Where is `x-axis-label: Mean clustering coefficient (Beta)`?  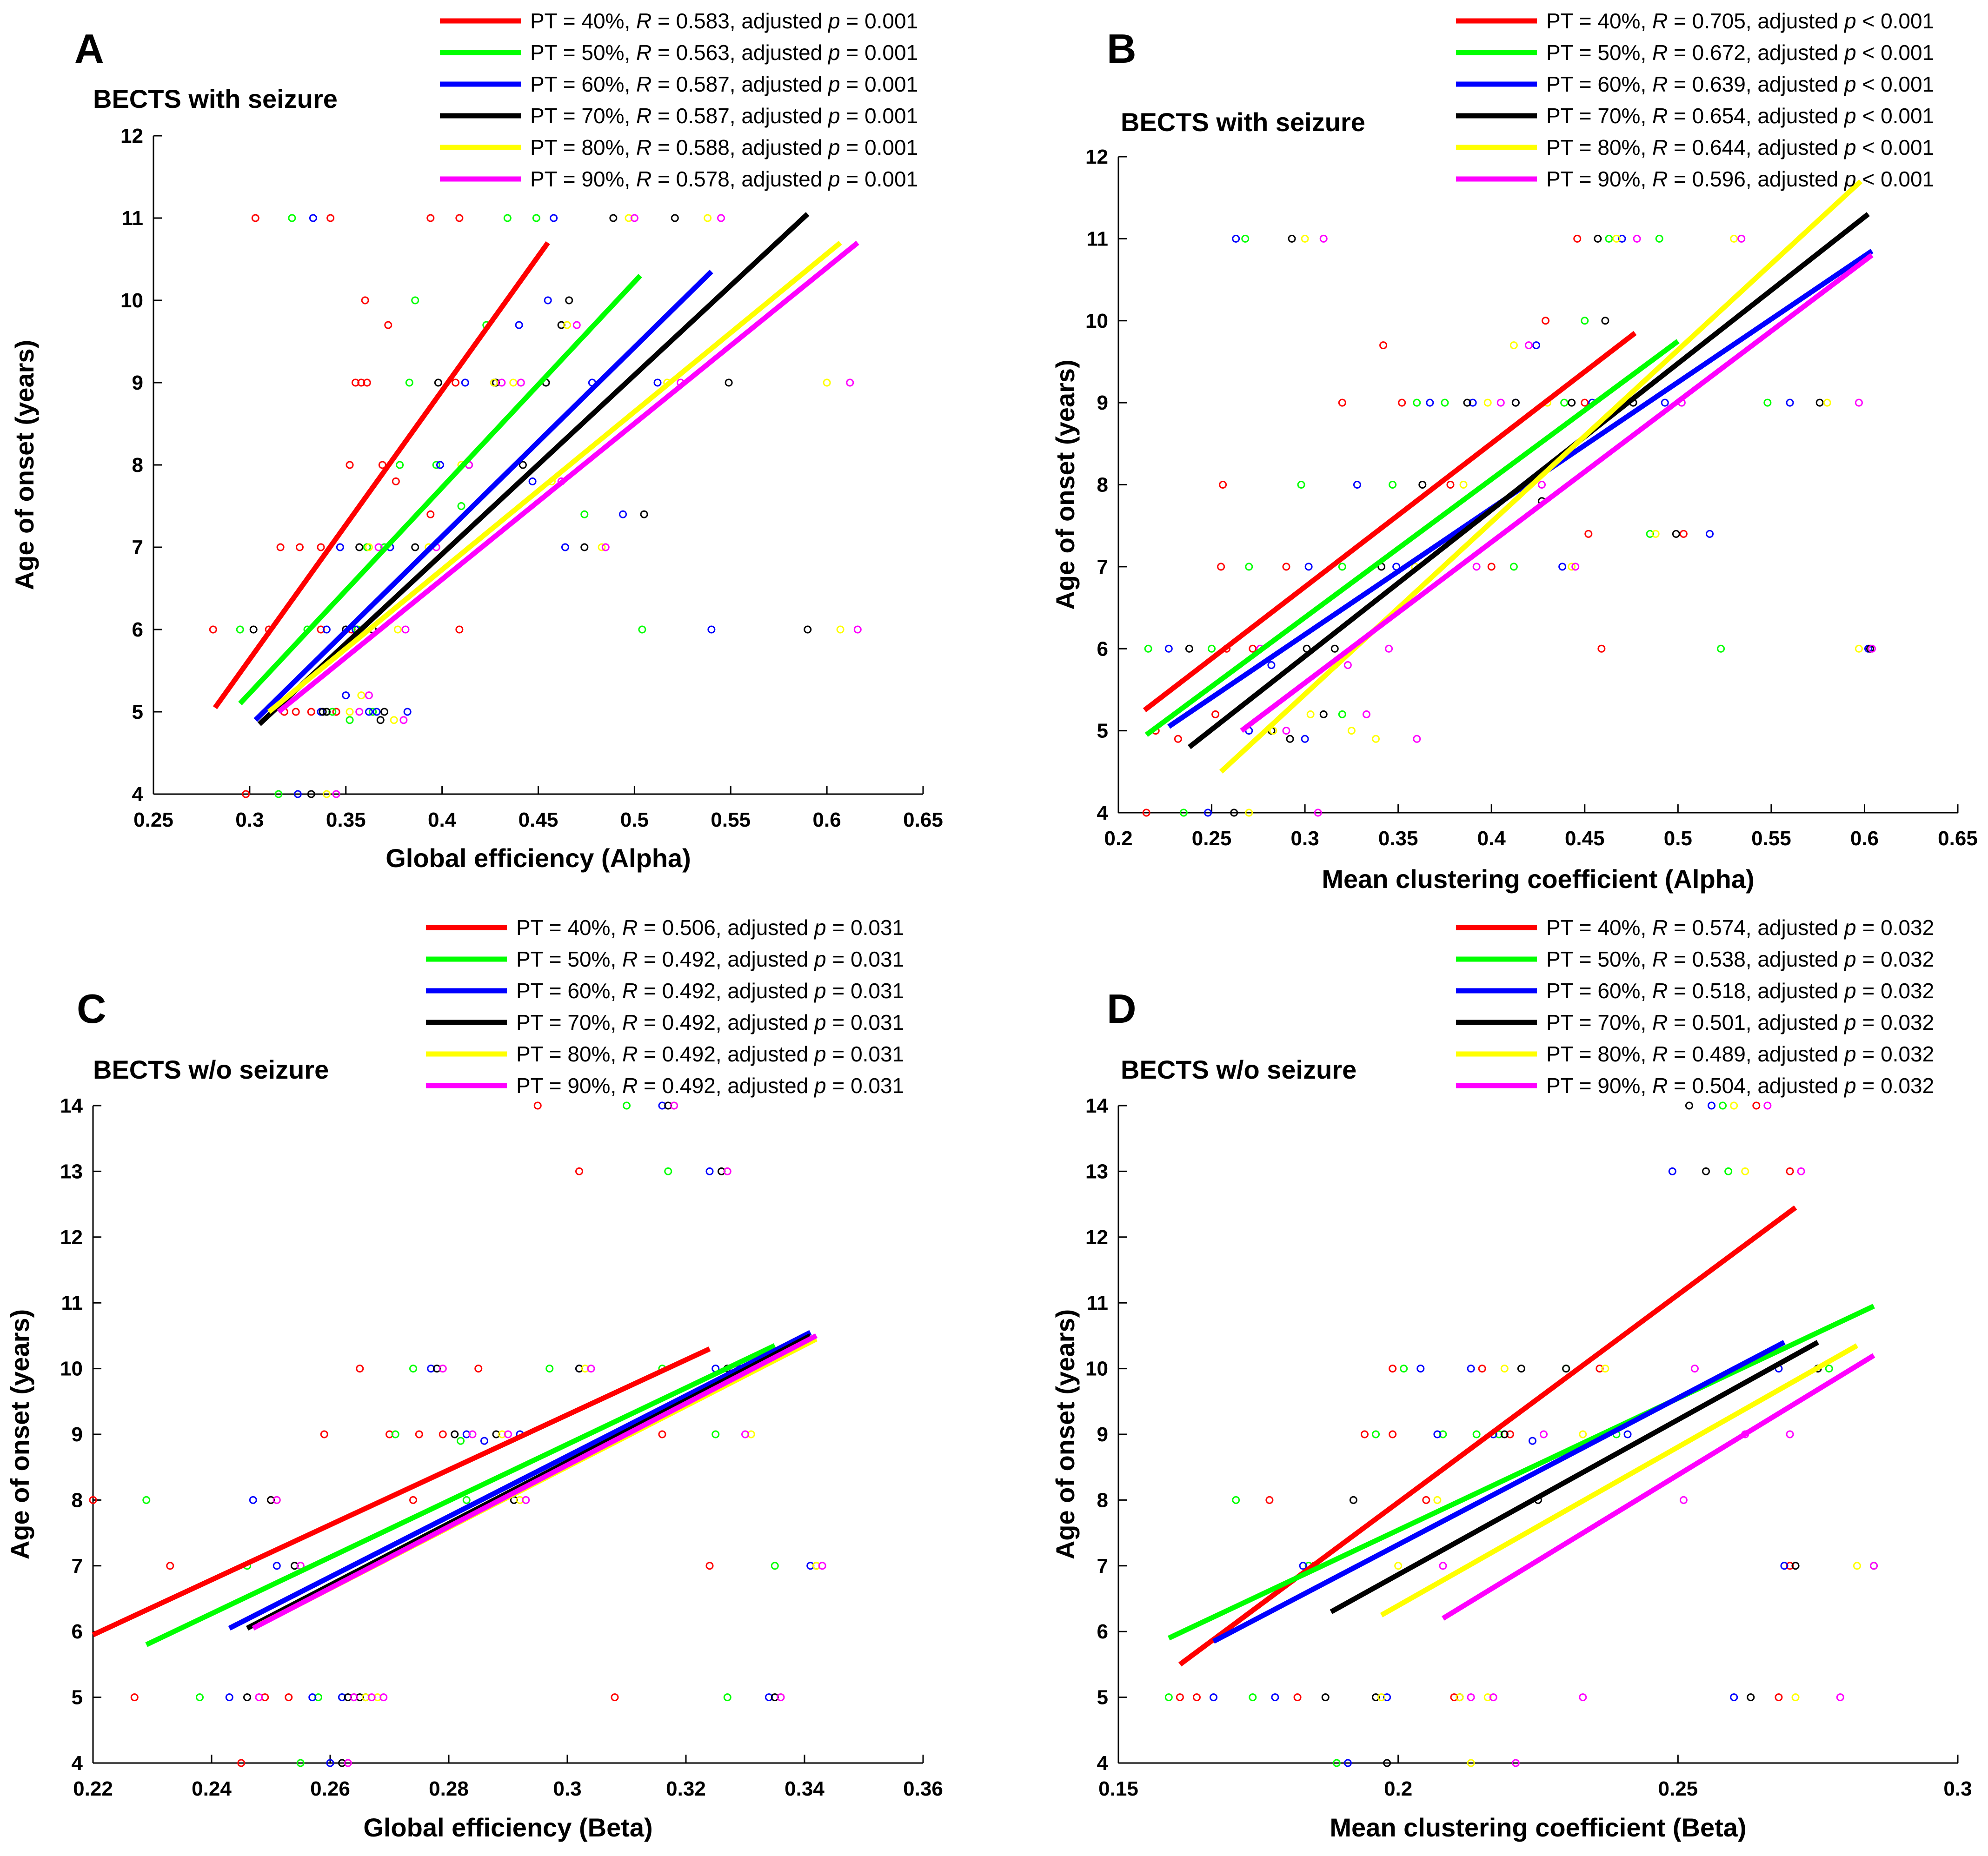
x-axis-label: Mean clustering coefficient (Beta) is located at coordinates (1538, 1827).